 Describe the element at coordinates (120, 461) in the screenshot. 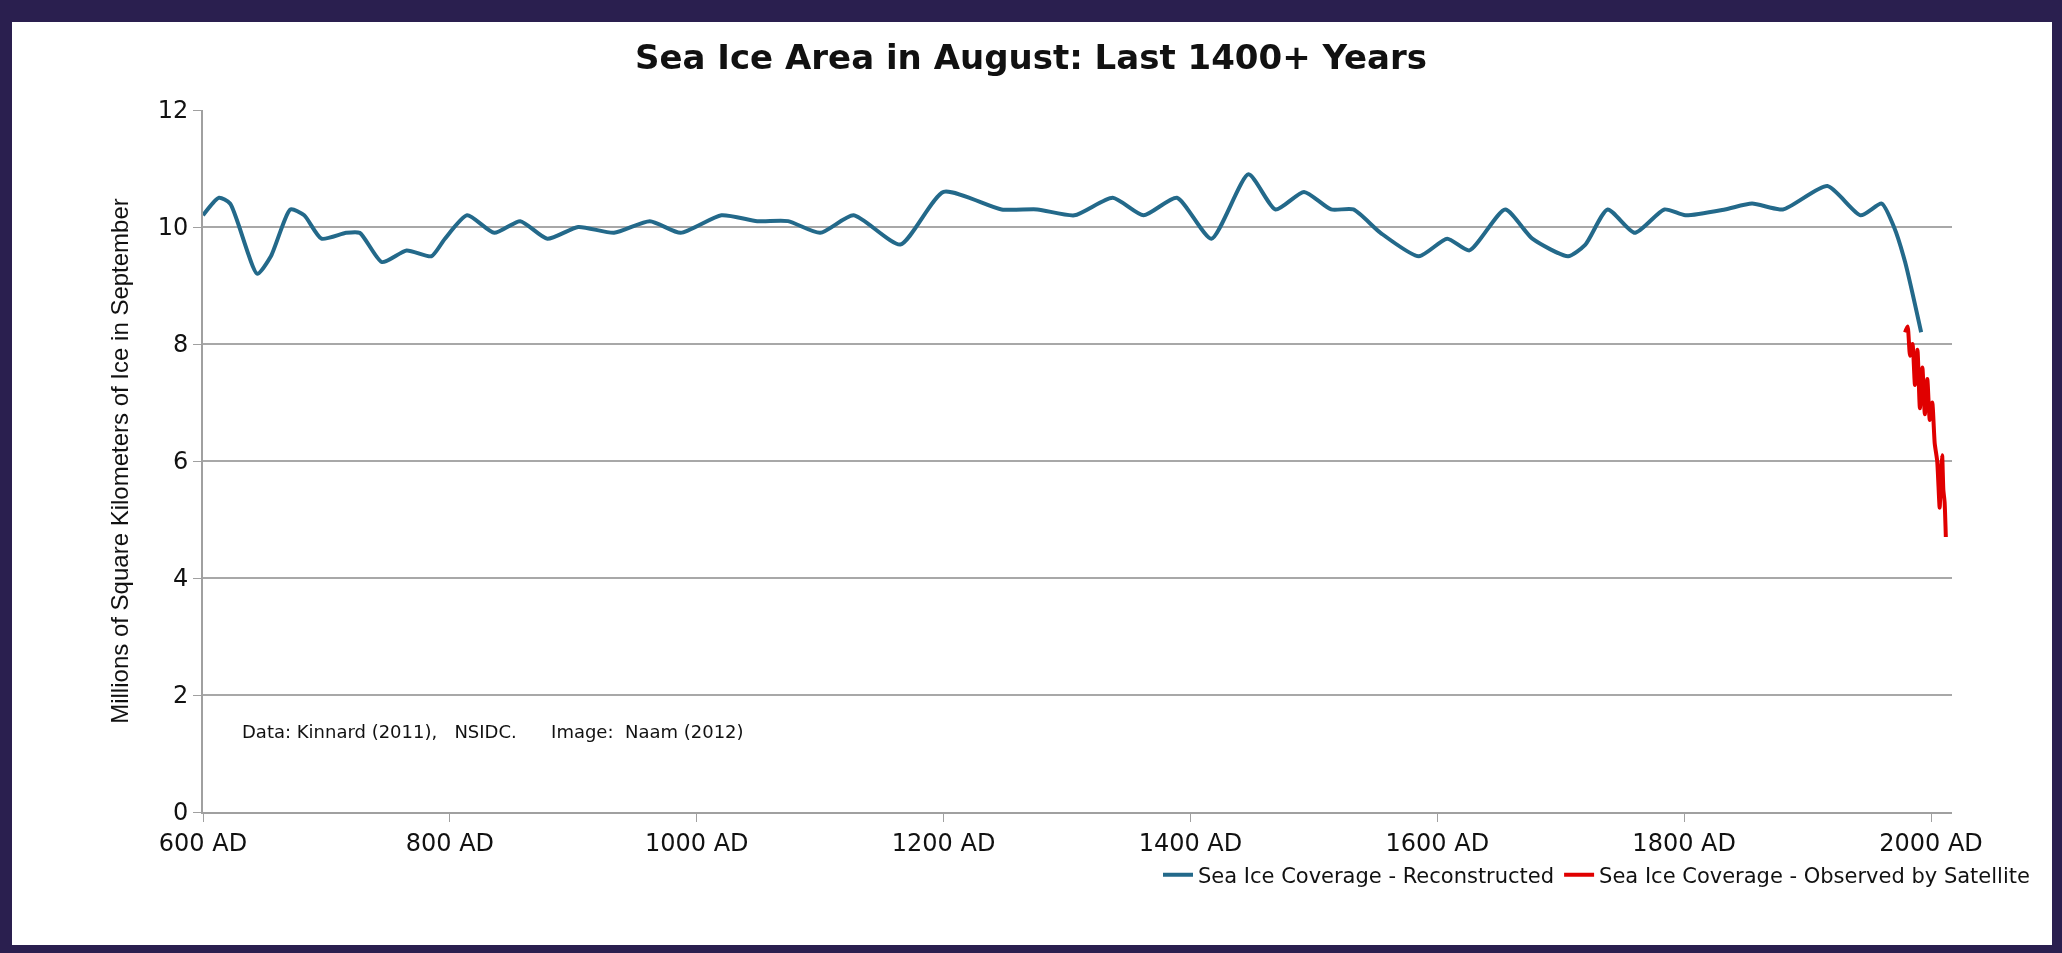

I see `y-axis-title: Millions of Square Kilometers of Ice in September` at that location.